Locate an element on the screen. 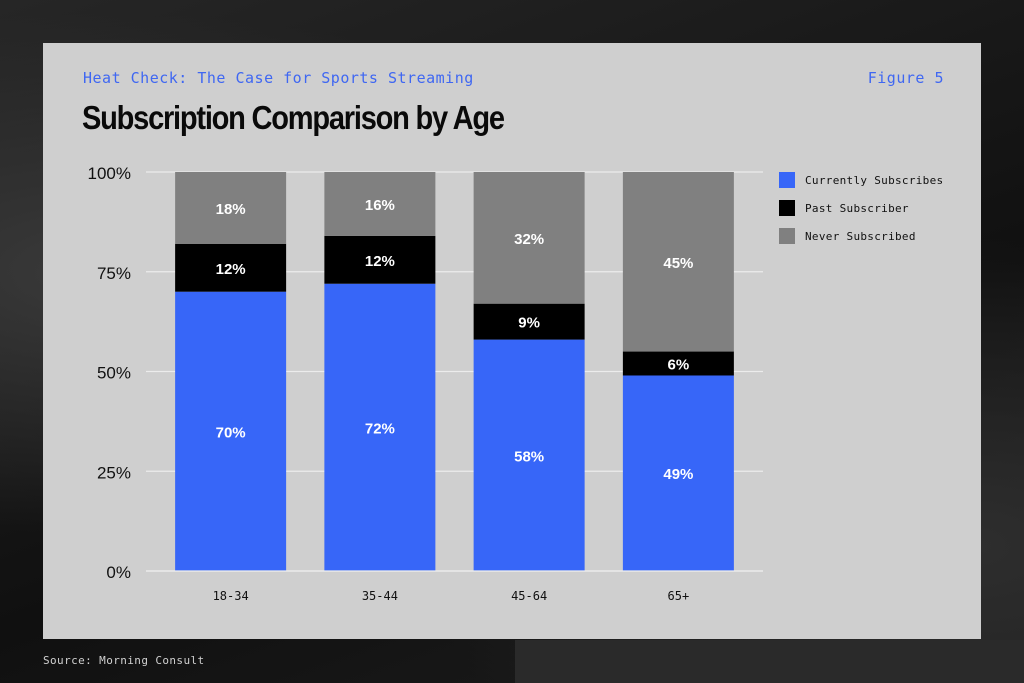  legend-item-currently: Currently Subscribes is located at coordinates (861, 180).